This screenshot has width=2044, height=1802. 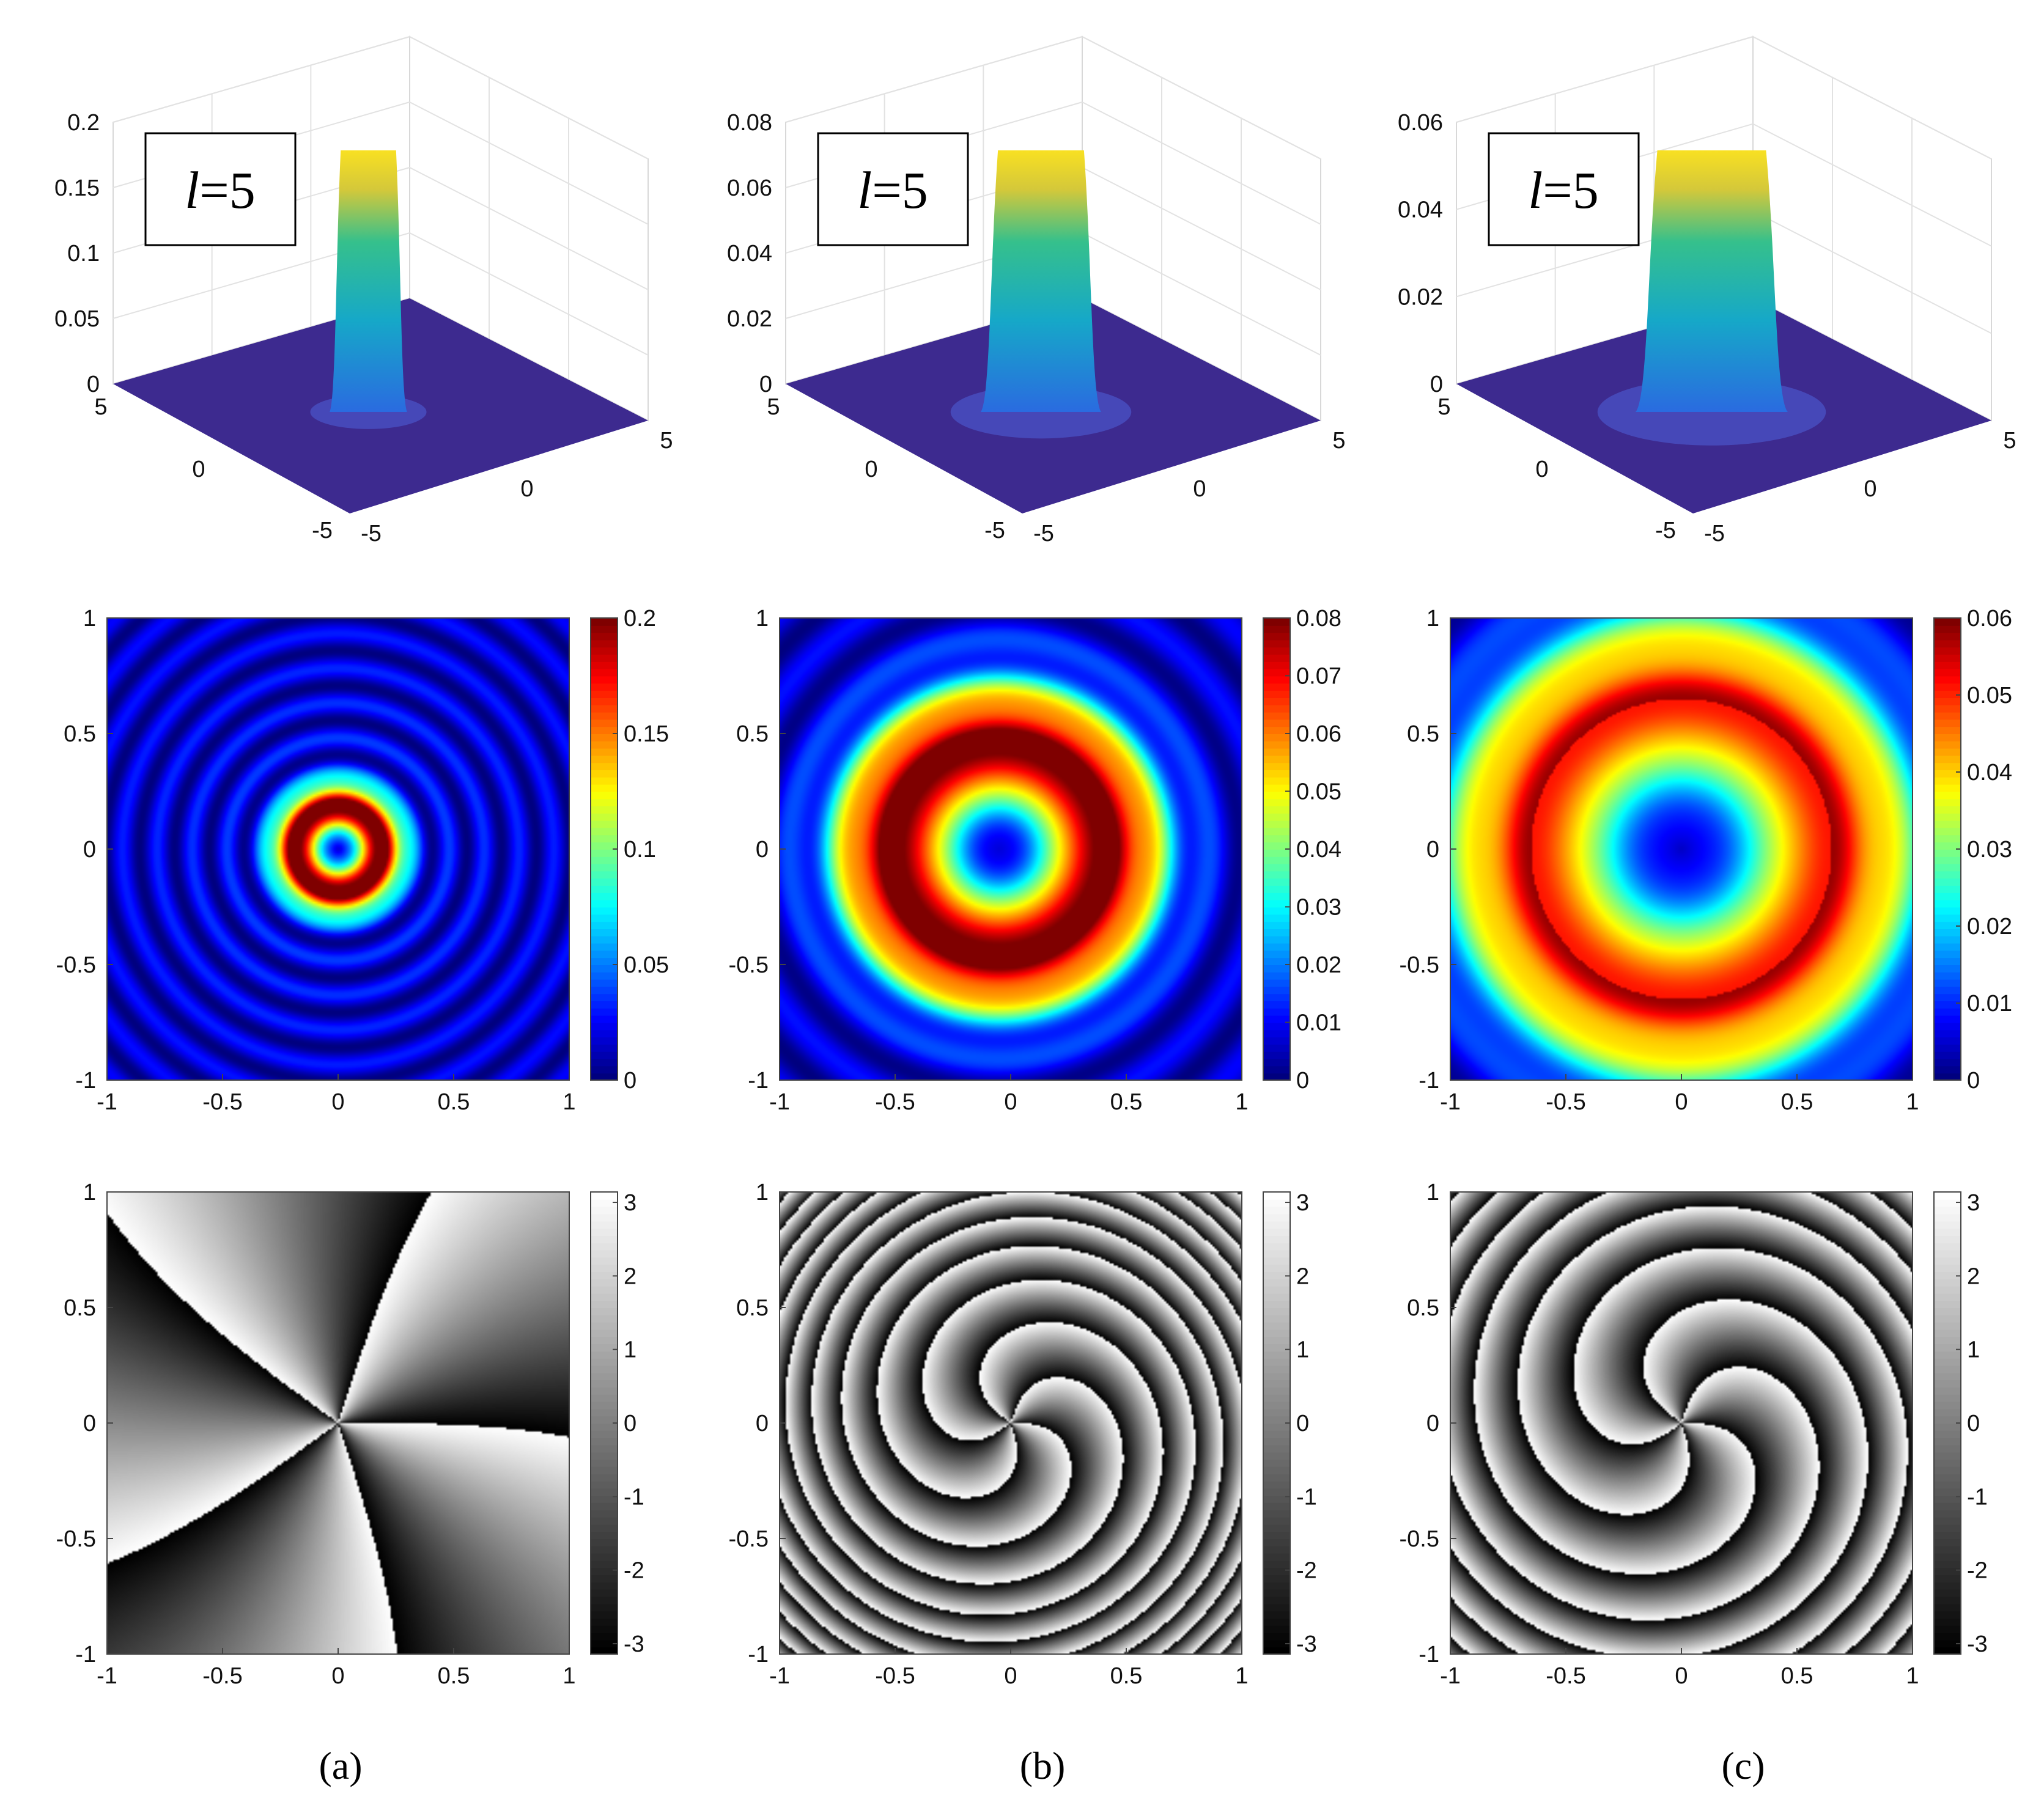 What do you see at coordinates (779, 1676) in the screenshot?
I see `x-tick-label: -1` at bounding box center [779, 1676].